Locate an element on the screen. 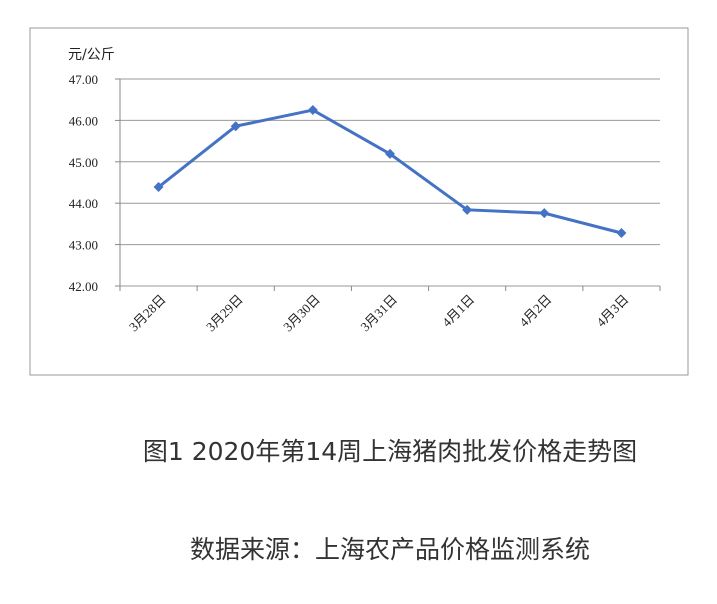 The height and width of the screenshot is (604, 717). x-tick-label: 3月29日 is located at coordinates (224, 313).